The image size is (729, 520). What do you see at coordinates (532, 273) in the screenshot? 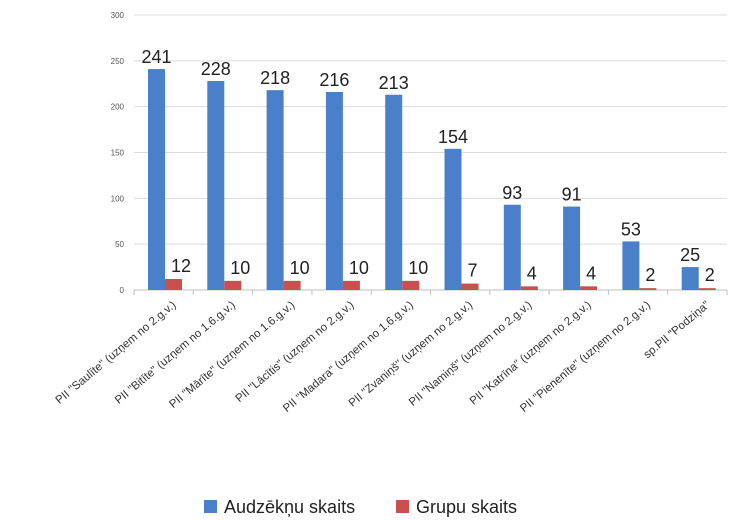
I see `data-label-grupu-6: 4` at bounding box center [532, 273].